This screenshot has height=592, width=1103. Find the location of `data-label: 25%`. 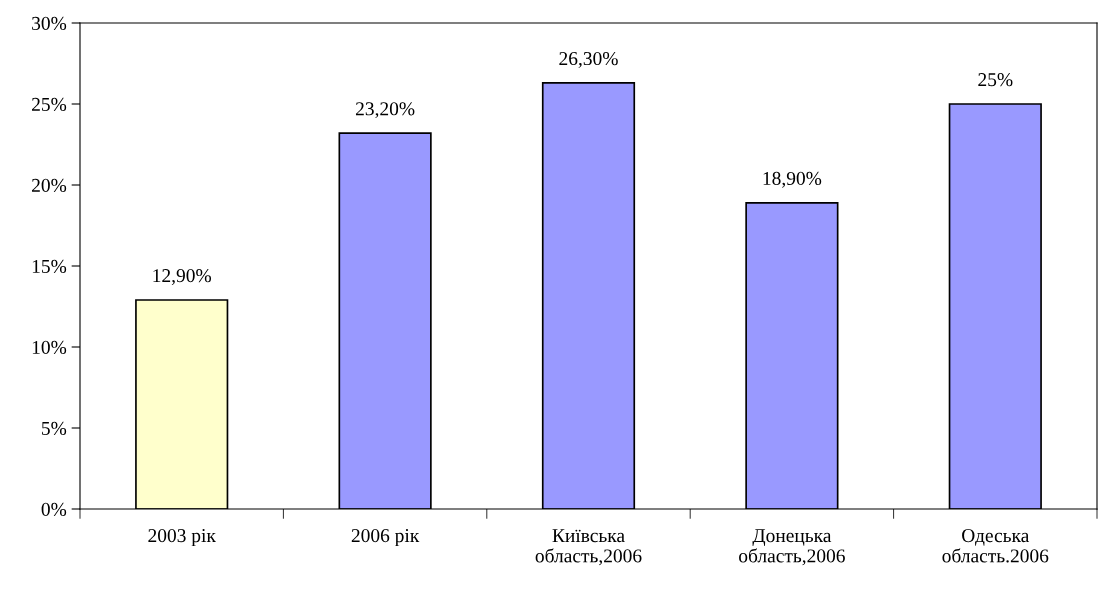

data-label: 25% is located at coordinates (995, 80).